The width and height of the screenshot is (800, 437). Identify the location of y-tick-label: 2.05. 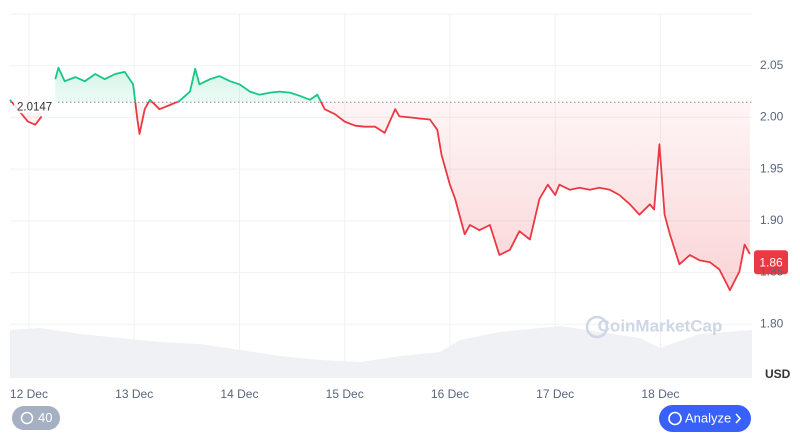
(772, 65).